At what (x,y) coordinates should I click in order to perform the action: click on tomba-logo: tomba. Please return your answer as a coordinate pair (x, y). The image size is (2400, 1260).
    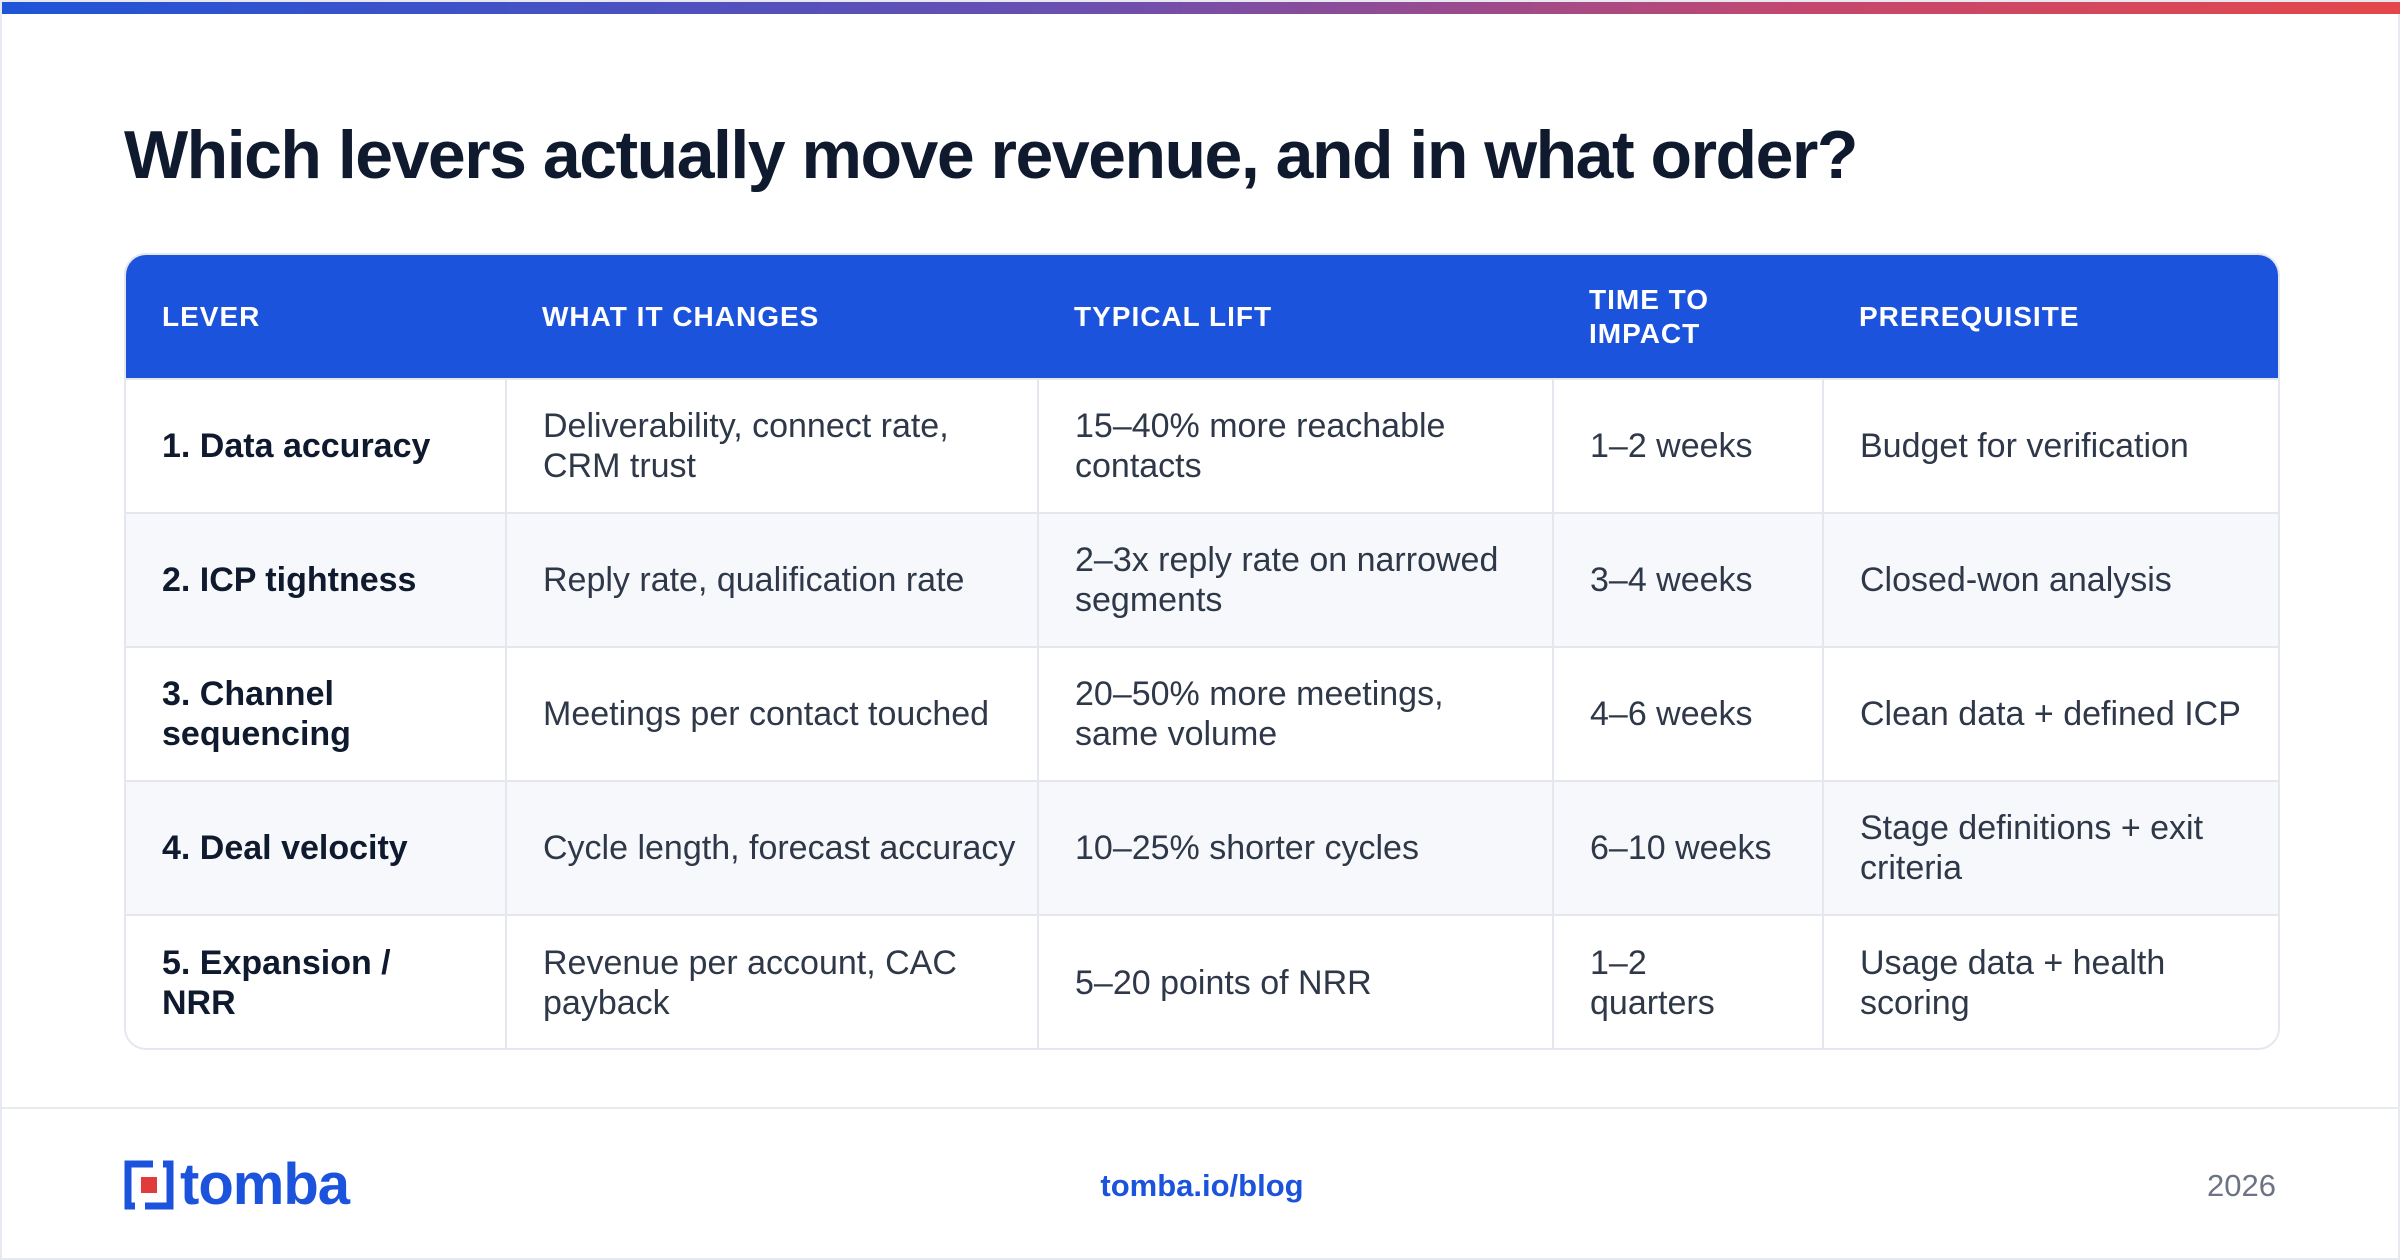
    Looking at the image, I should click on (237, 1184).